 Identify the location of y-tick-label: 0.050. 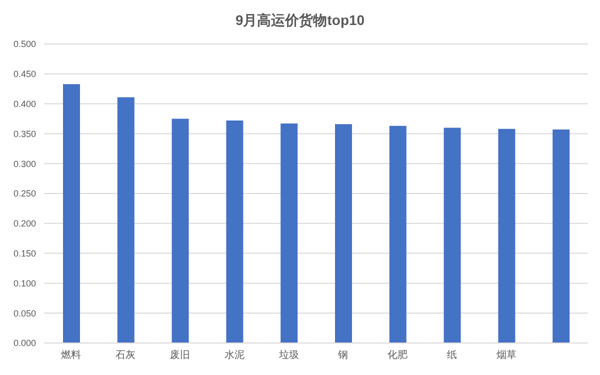
(24, 313).